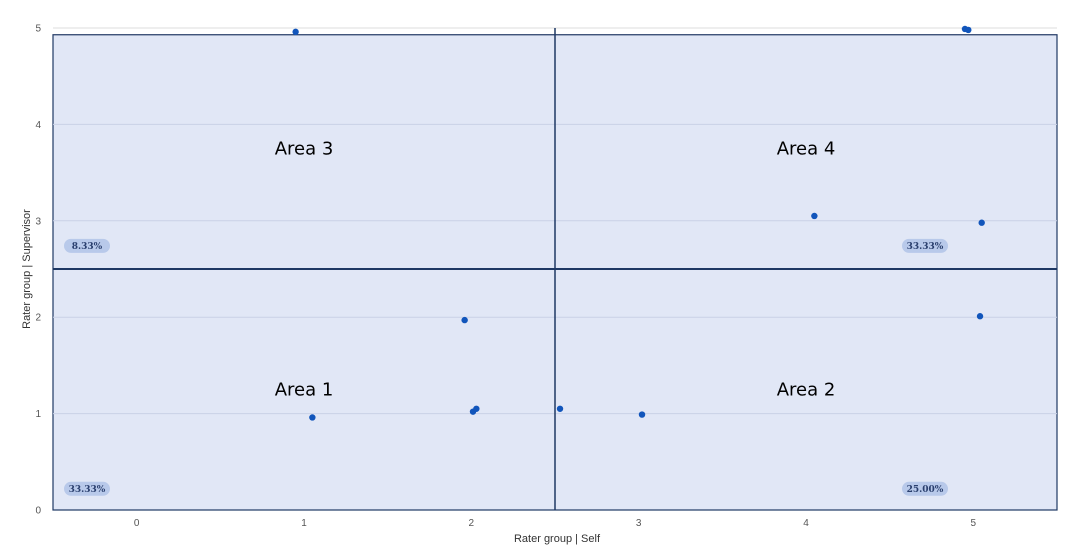  I want to click on y-tick-label: 3, so click(38, 221).